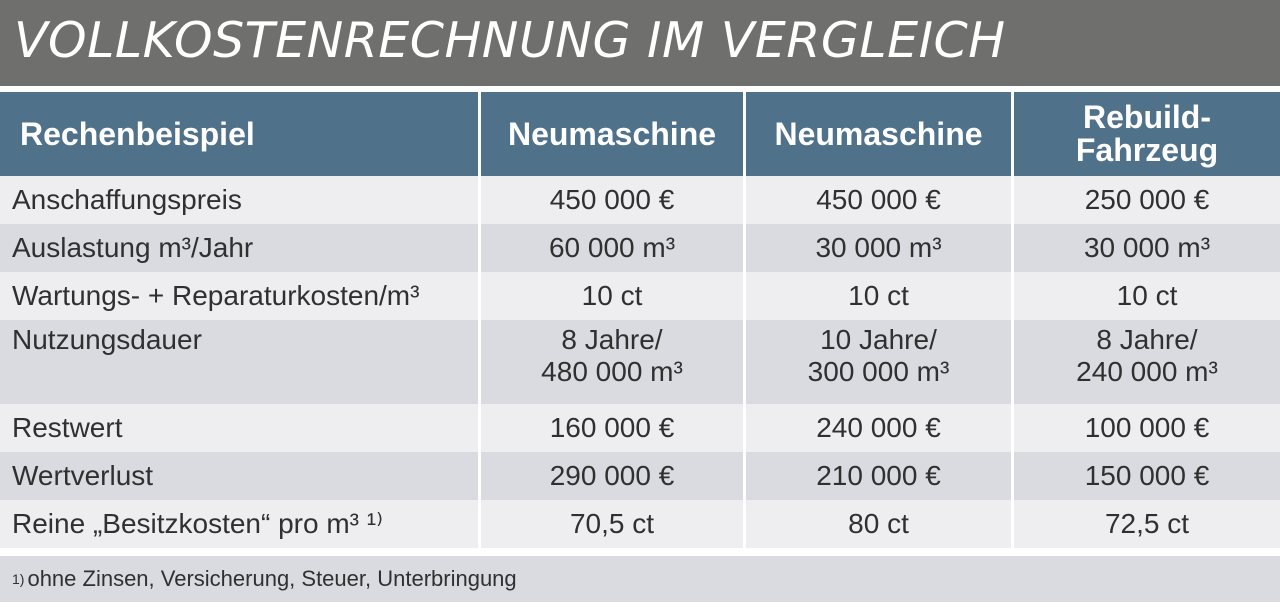 Image resolution: width=1280 pixels, height=607 pixels. What do you see at coordinates (612, 248) in the screenshot?
I see `table-cell: 60 000 m³` at bounding box center [612, 248].